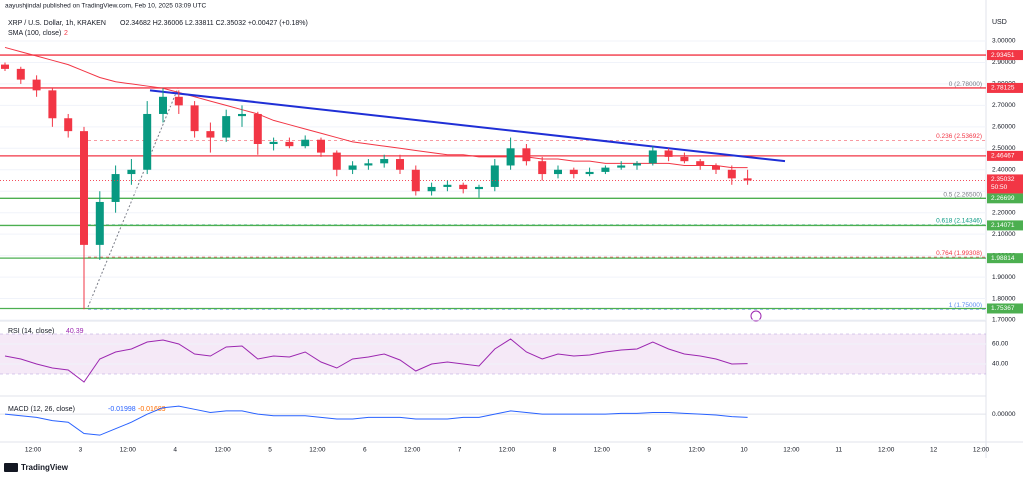 Image resolution: width=1023 pixels, height=478 pixels. Describe the element at coordinates (744, 450) in the screenshot. I see `x-tick-label: 10` at that location.